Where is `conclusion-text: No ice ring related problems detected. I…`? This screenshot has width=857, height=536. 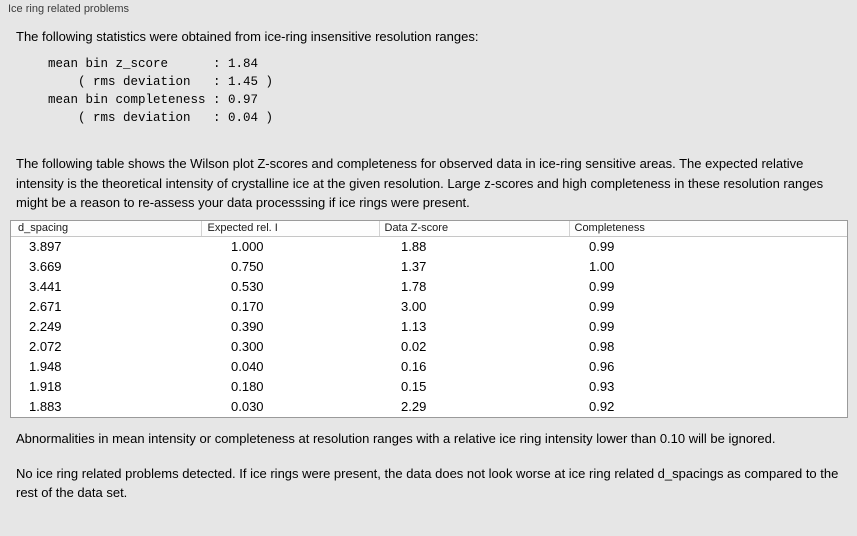 conclusion-text: No ice ring related problems detected. I… is located at coordinates (427, 483).